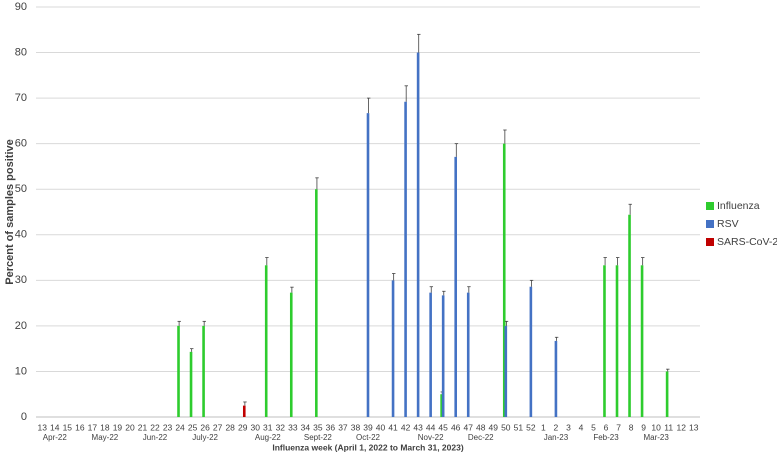 The width and height of the screenshot is (777, 456). Describe the element at coordinates (24, 417) in the screenshot. I see `y-tick-label: 0` at that location.